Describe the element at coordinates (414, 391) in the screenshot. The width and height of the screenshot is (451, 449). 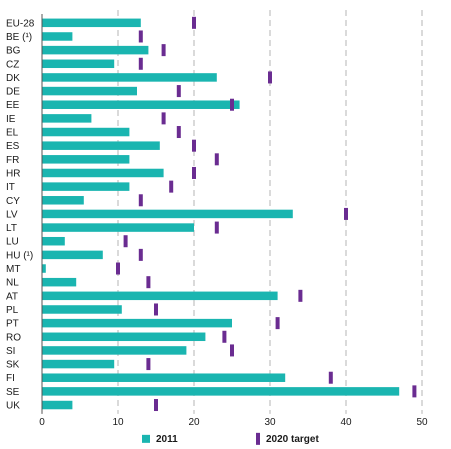
I see `target-marker-se` at that location.